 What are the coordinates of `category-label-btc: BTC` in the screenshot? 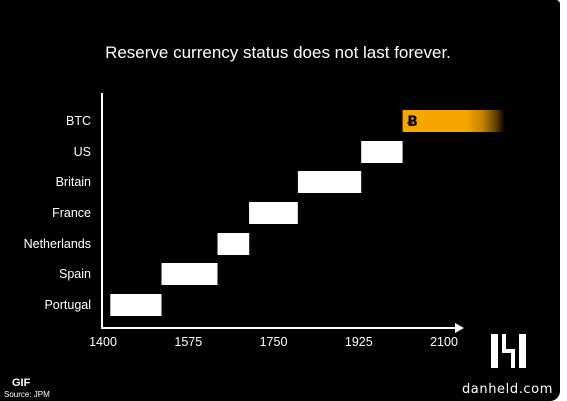 It's located at (78, 121).